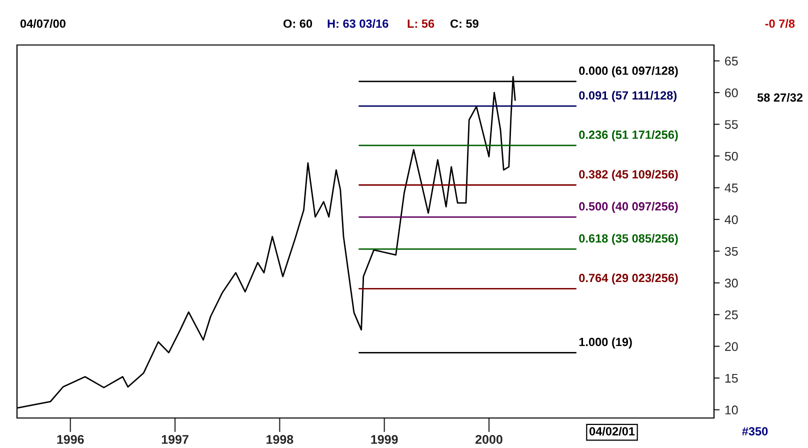 This screenshot has height=448, width=808. What do you see at coordinates (384, 439) in the screenshot?
I see `x-tick-label: 1999` at bounding box center [384, 439].